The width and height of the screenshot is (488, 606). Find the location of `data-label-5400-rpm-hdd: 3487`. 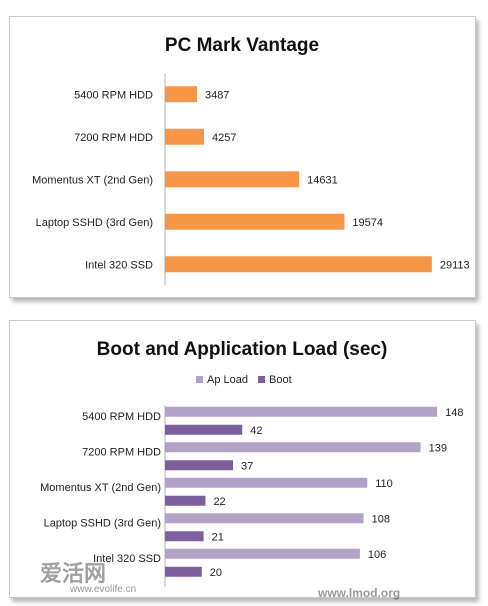

data-label-5400-rpm-hdd: 3487 is located at coordinates (217, 95).